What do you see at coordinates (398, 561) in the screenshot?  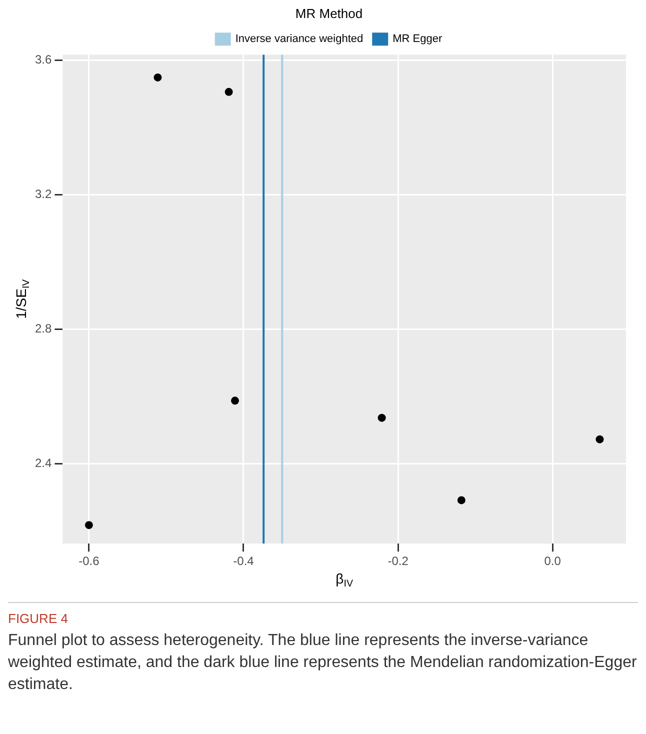 I see `x-tick-label: -0.2` at bounding box center [398, 561].